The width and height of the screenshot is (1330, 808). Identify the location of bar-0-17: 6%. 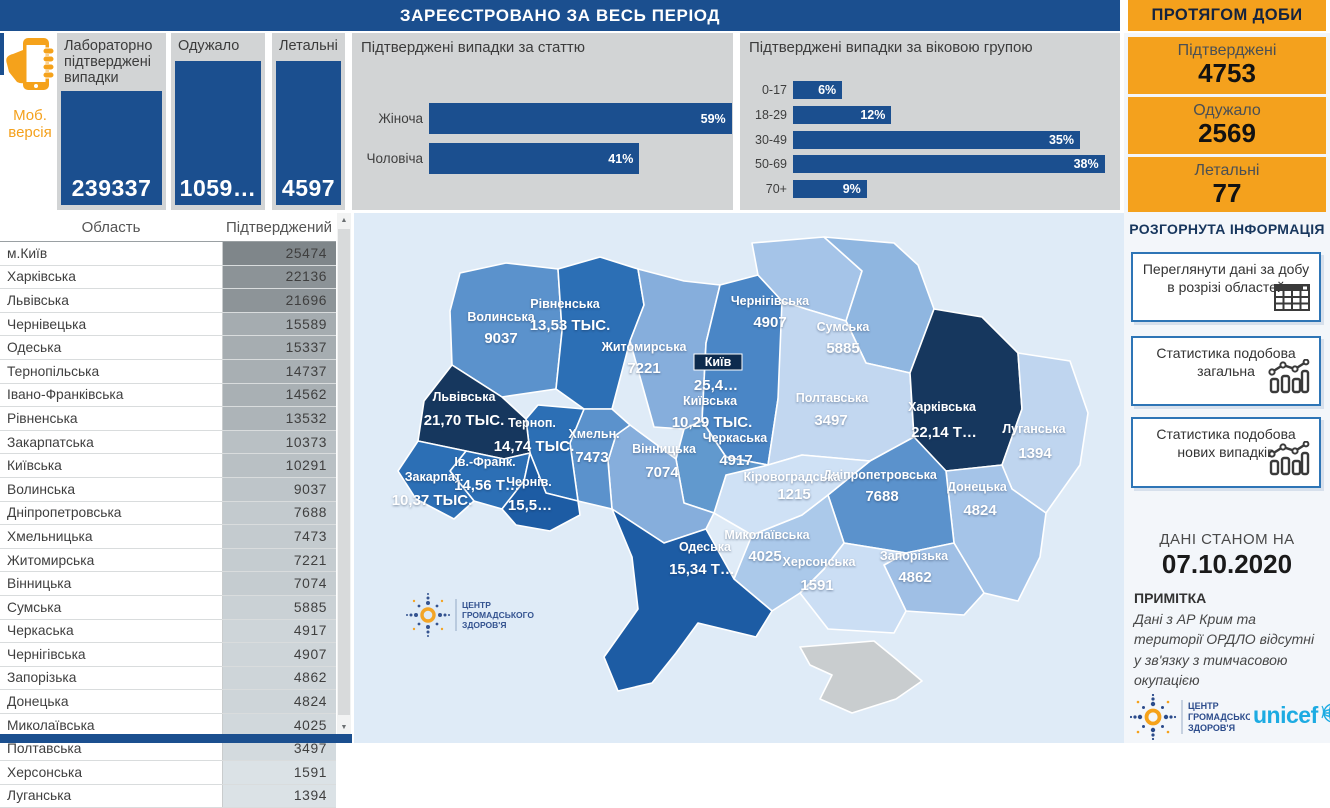
(818, 90).